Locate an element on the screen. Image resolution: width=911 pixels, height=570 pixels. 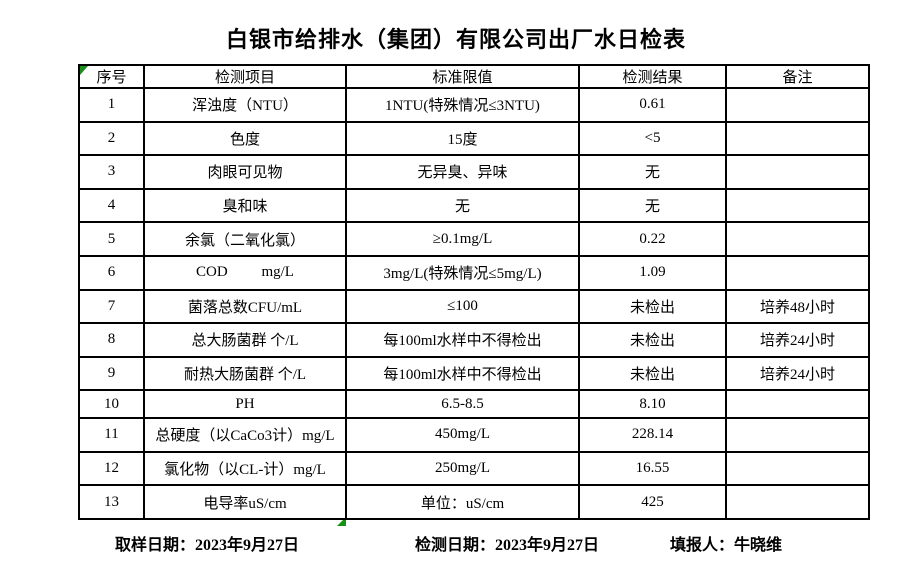
table-row: 6 COD mg/L 3mg/L(特殊情况≤5mg/L) 1.09 is located at coordinates (474, 272).